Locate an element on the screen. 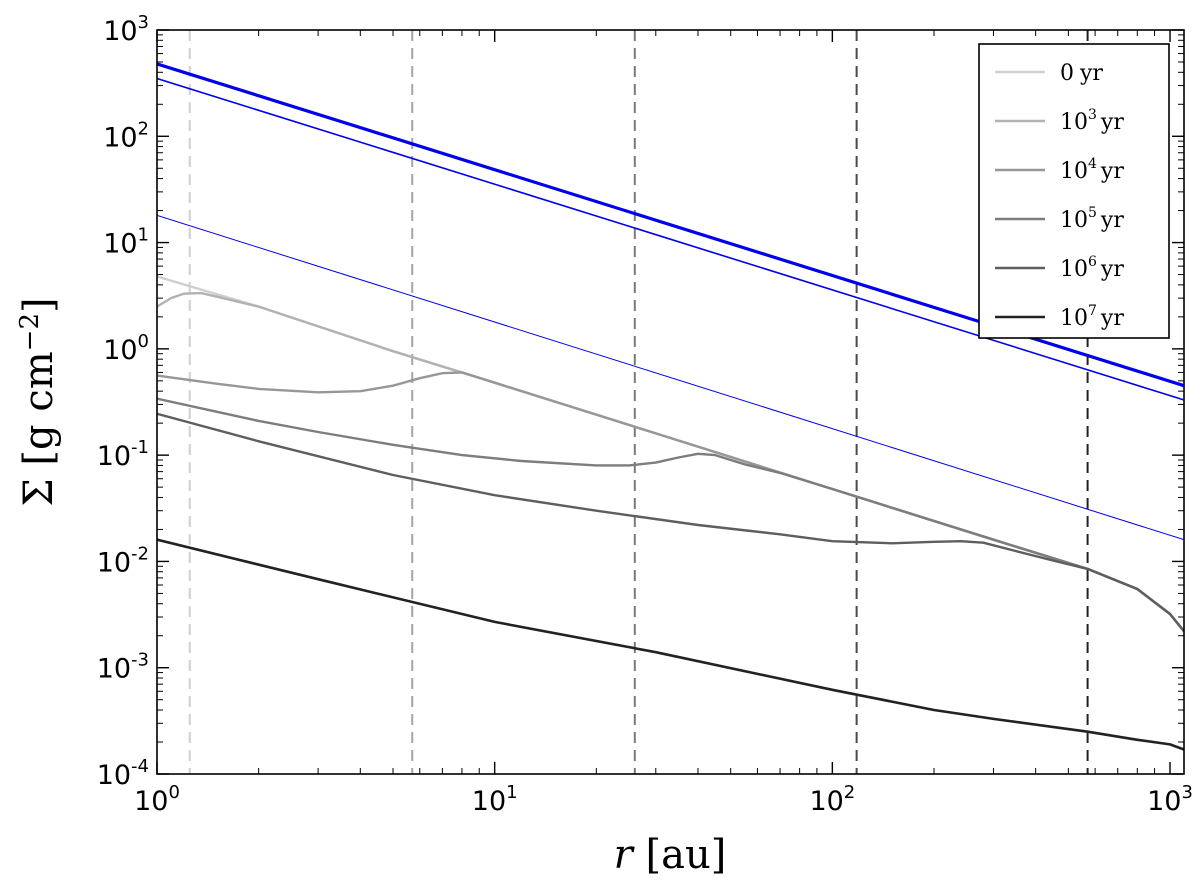 This screenshot has height=888, width=1200. legend: 0 yr 103 yr 104 yr 105 yr 106 yr 107 yr is located at coordinates (1074, 191).